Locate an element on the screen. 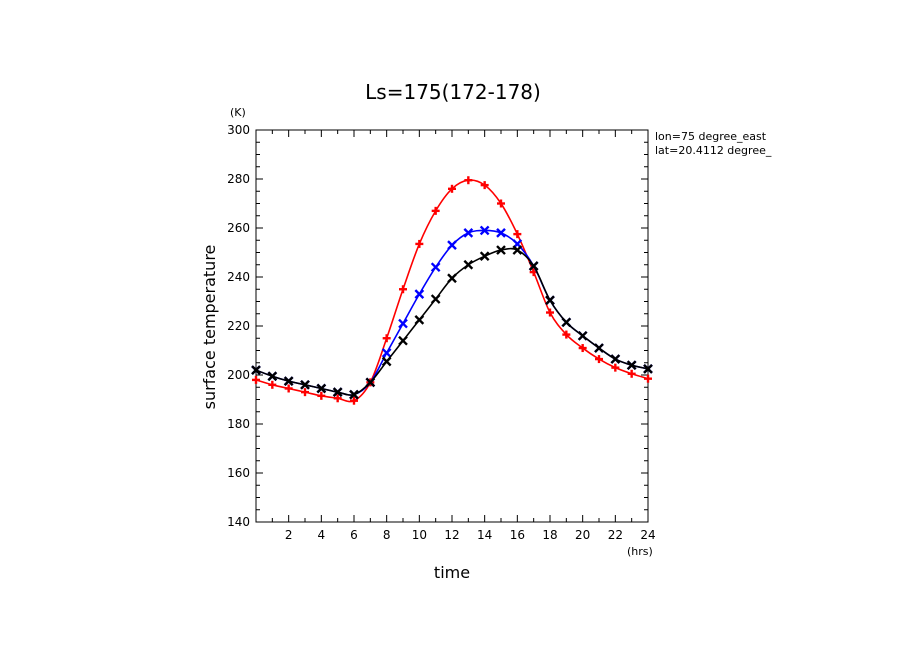 The height and width of the screenshot is (654, 904). x-tick-label: 10 is located at coordinates (419, 535).